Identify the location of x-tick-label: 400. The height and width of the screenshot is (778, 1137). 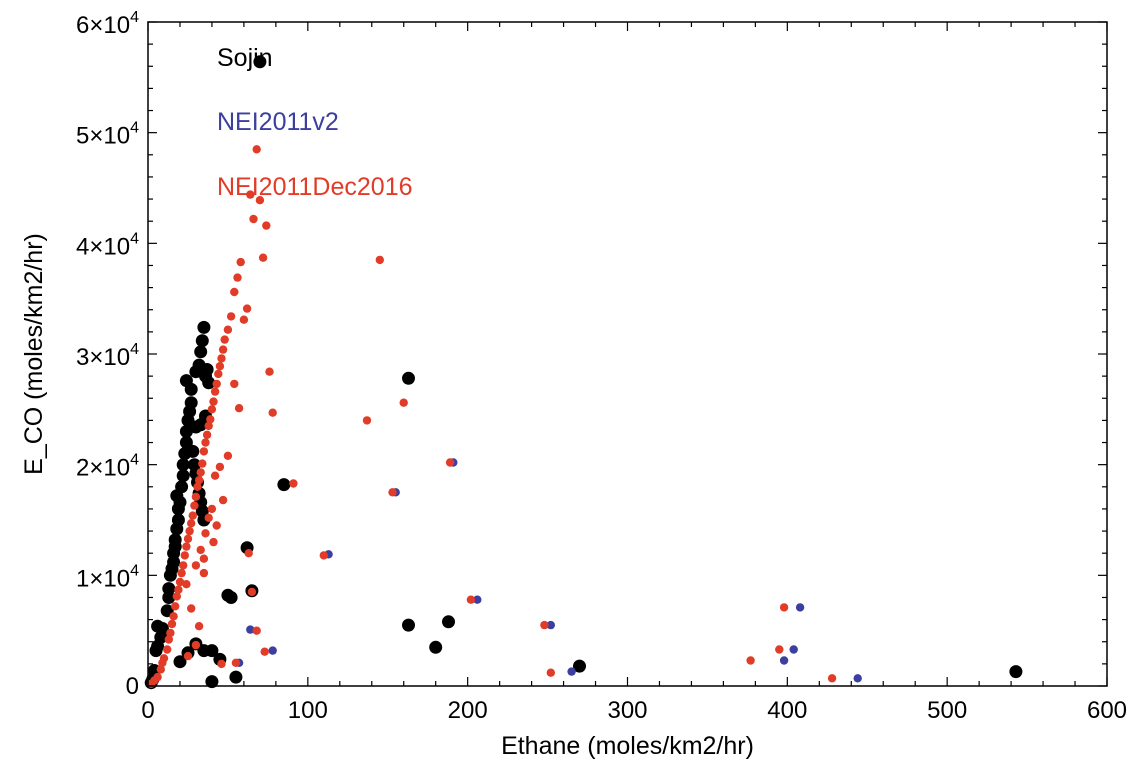
(787, 710).